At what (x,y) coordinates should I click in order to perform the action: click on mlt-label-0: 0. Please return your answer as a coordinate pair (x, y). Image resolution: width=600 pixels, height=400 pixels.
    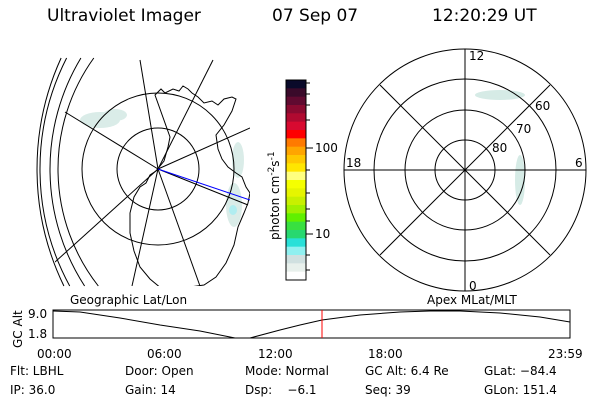
    Looking at the image, I should click on (473, 286).